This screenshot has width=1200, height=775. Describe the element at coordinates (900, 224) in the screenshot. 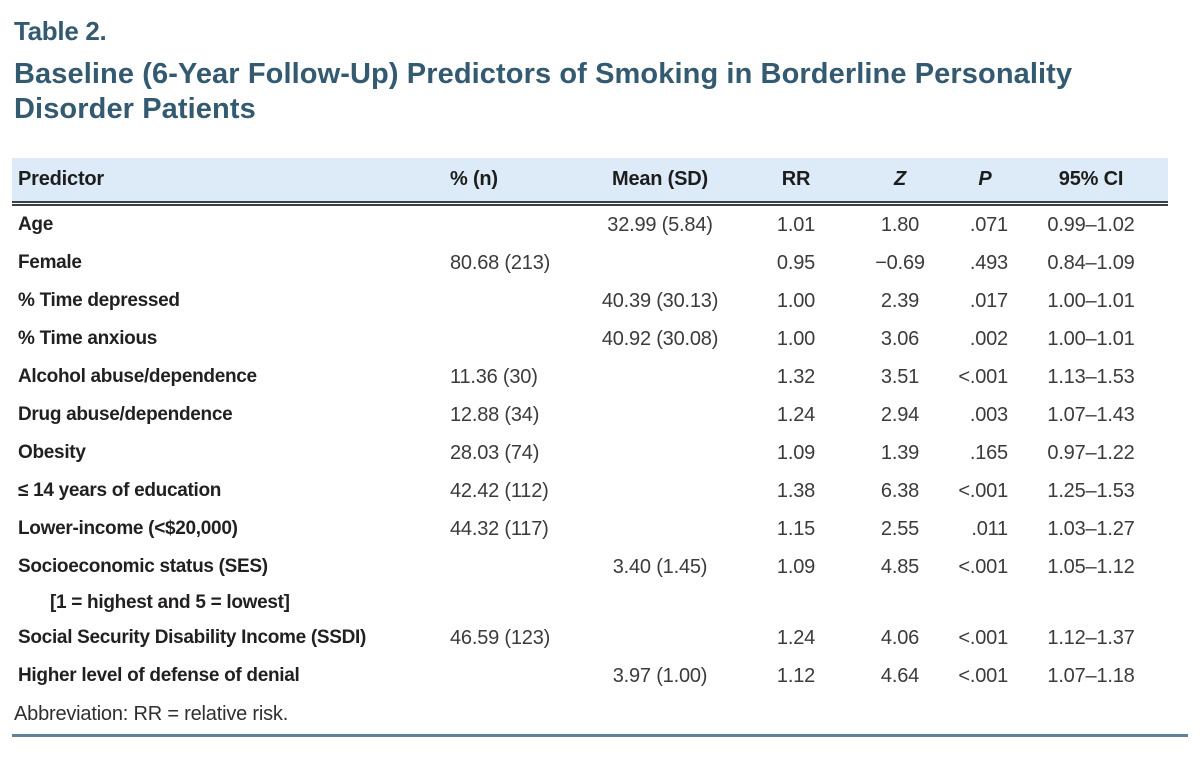

I see `z-cell: 1.80` at that location.